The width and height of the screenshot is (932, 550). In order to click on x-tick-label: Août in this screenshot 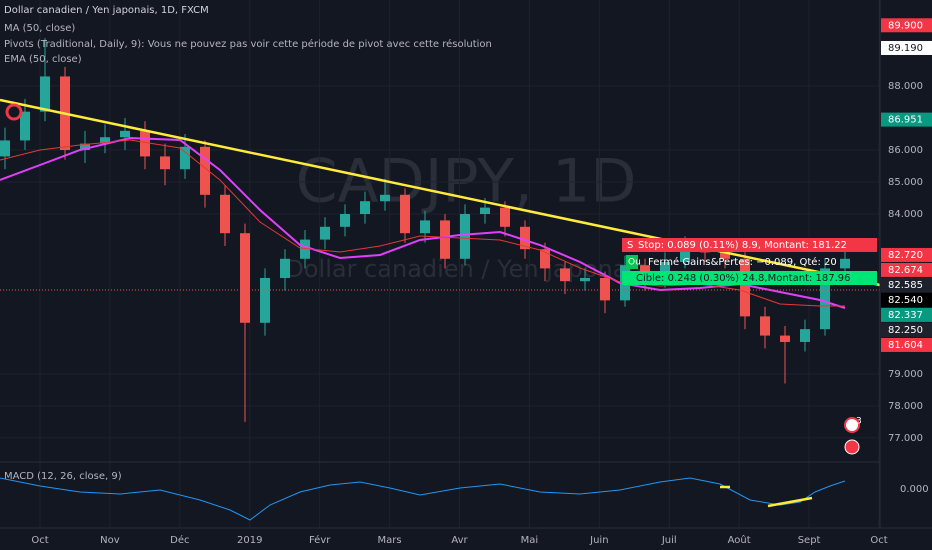, I will do `click(739, 540)`.